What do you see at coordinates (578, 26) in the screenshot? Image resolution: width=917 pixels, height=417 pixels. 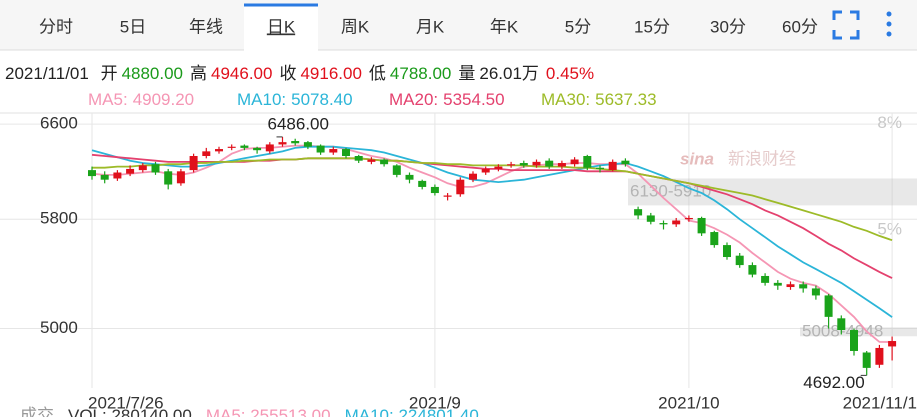 I see `tab: 5分` at bounding box center [578, 26].